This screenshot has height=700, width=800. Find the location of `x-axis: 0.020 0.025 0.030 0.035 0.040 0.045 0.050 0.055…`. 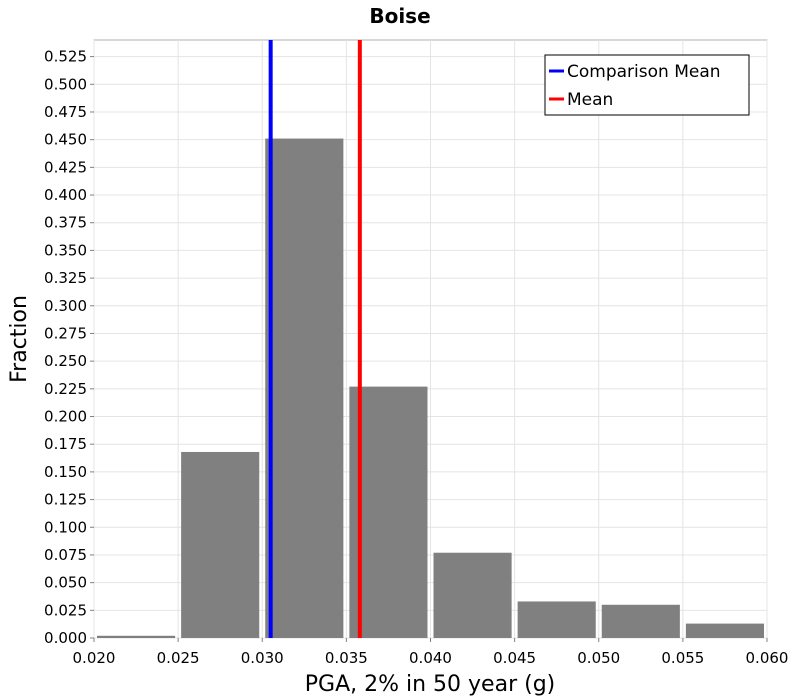

x-axis: 0.020 0.025 0.030 0.035 0.040 0.045 0.050 0.055… is located at coordinates (431, 652).